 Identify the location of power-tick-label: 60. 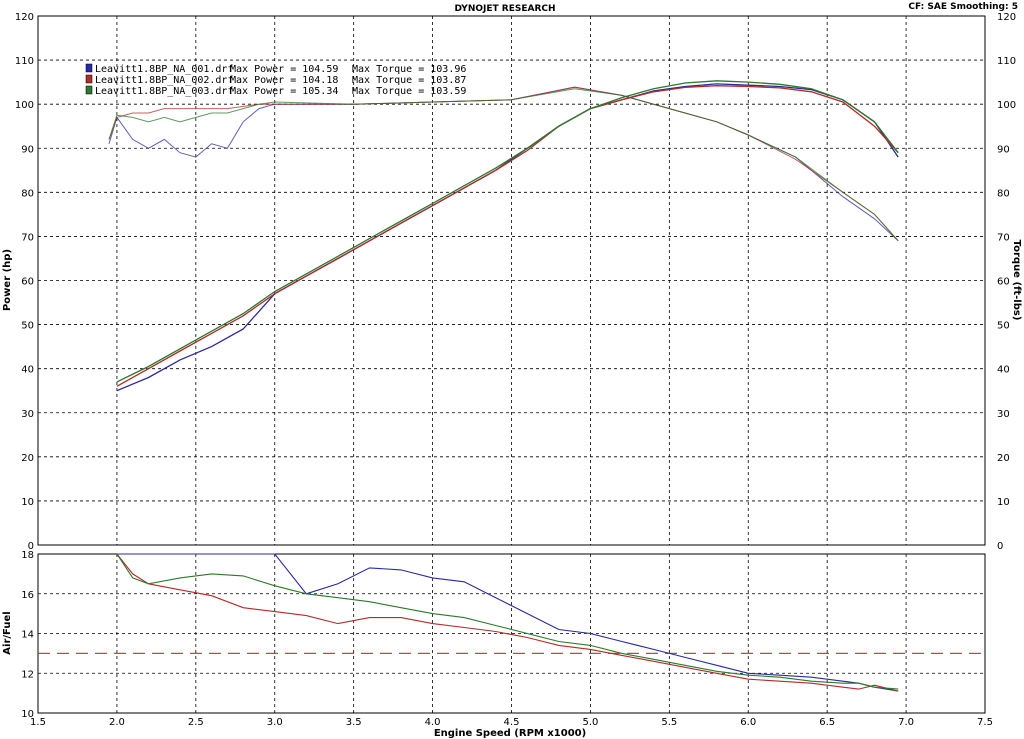
(27, 282).